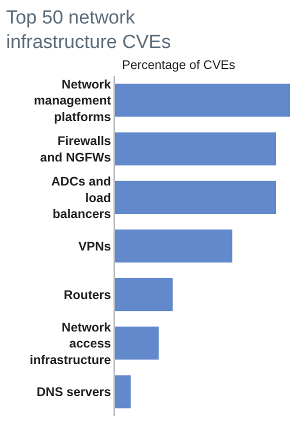 Image resolution: width=305 pixels, height=426 pixels. What do you see at coordinates (179, 65) in the screenshot?
I see `x-axis-title: Percentage of CVEs` at bounding box center [179, 65].